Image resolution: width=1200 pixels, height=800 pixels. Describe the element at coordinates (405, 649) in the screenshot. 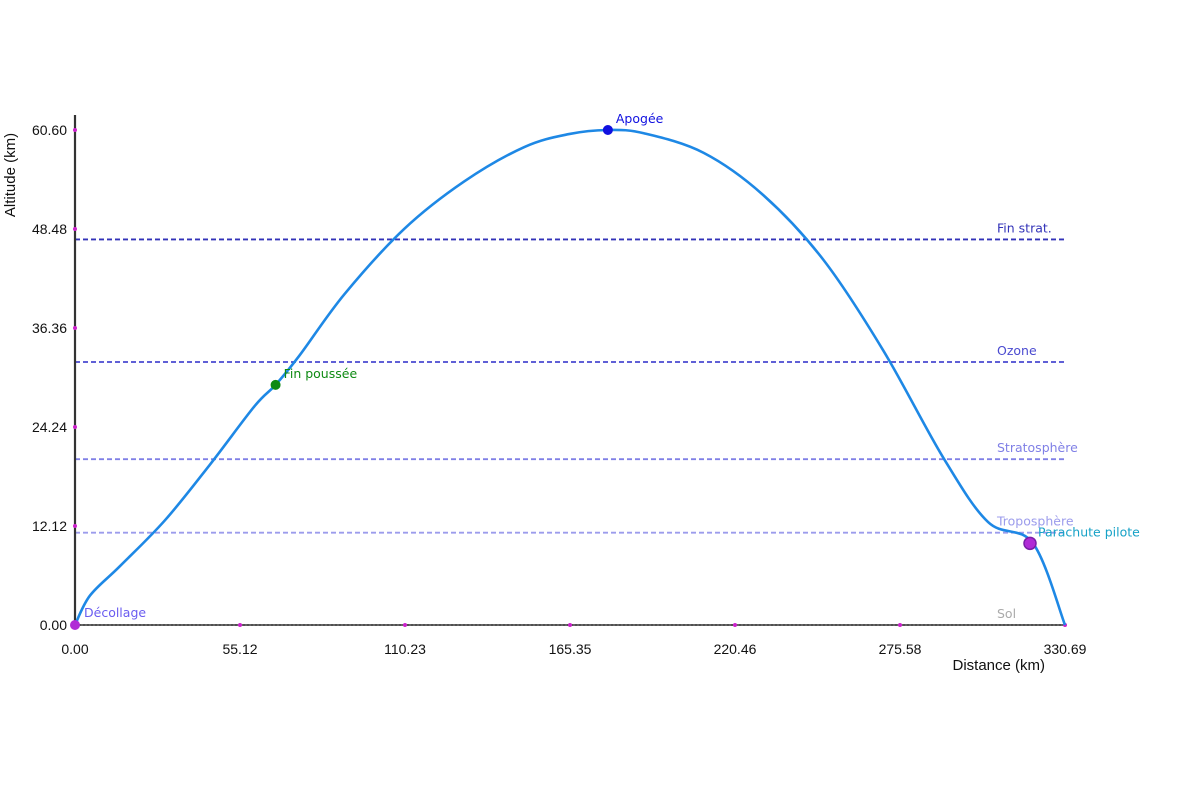

I see `x-tick-label: 110.23` at that location.